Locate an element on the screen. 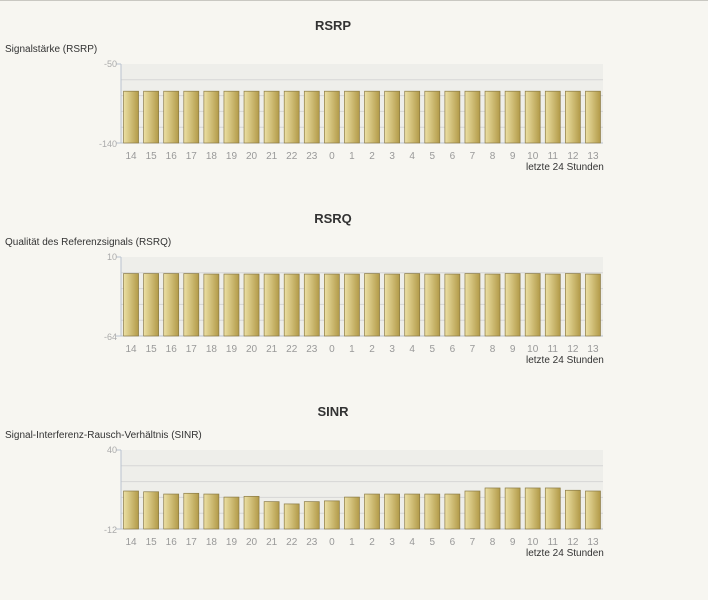 This screenshot has height=600, width=708. x-tick-label: 14 is located at coordinates (131, 349).